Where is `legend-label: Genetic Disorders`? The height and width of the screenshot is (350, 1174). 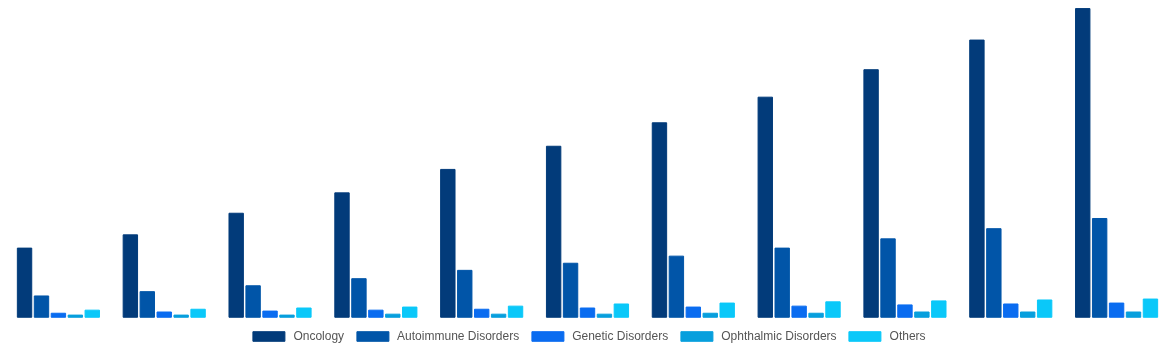
legend-label: Genetic Disorders is located at coordinates (620, 336).